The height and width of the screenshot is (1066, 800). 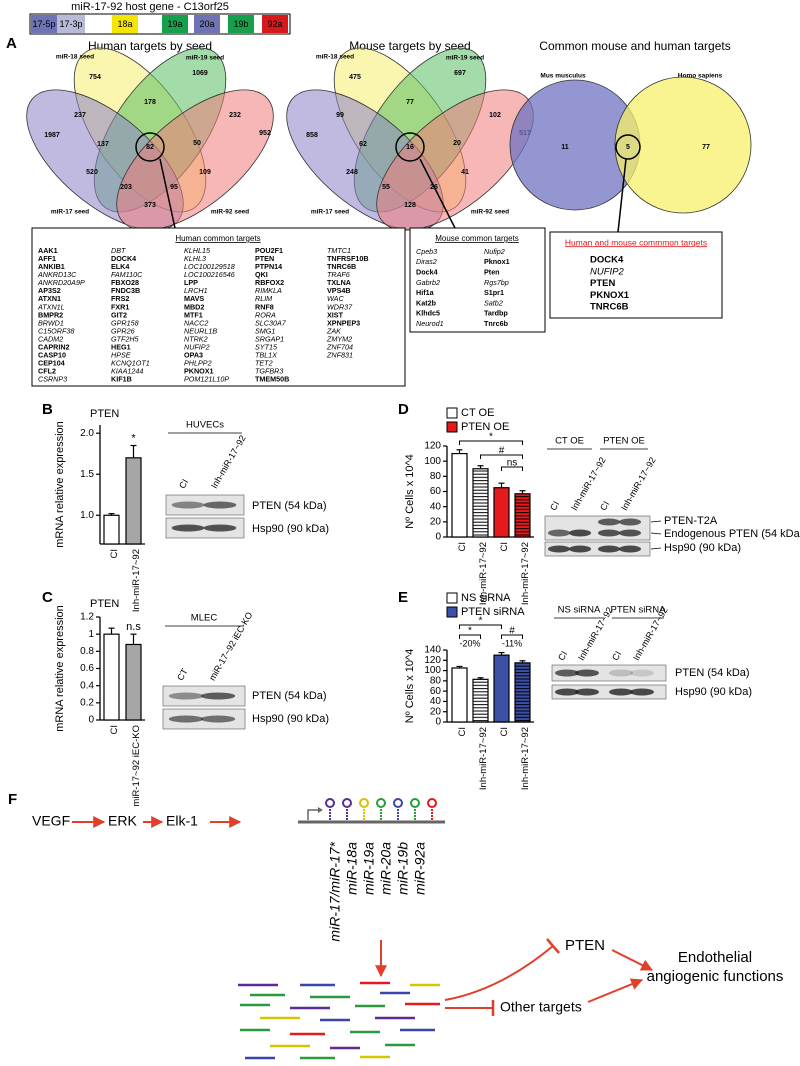 What do you see at coordinates (585, 945) in the screenshot?
I see `target-node: PTEN` at bounding box center [585, 945].